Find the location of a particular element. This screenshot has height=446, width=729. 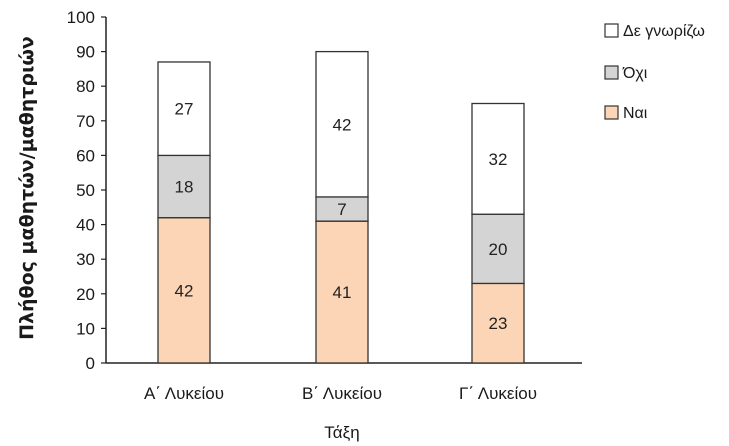

data-label: 41 is located at coordinates (342, 292).